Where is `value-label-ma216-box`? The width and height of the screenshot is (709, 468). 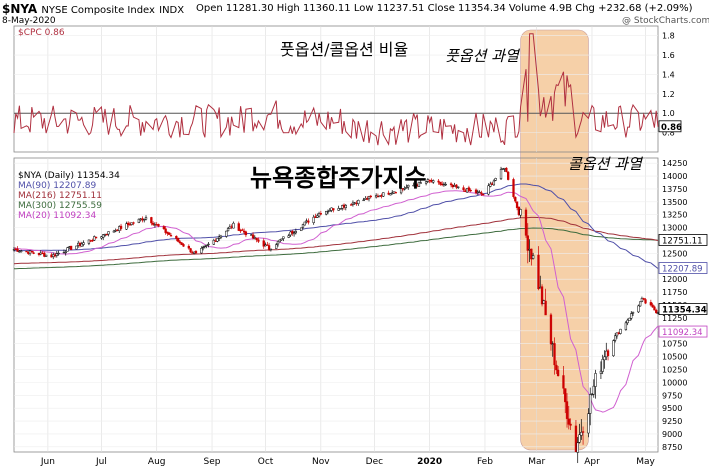
value-label-ma216-box is located at coordinates (683, 240).